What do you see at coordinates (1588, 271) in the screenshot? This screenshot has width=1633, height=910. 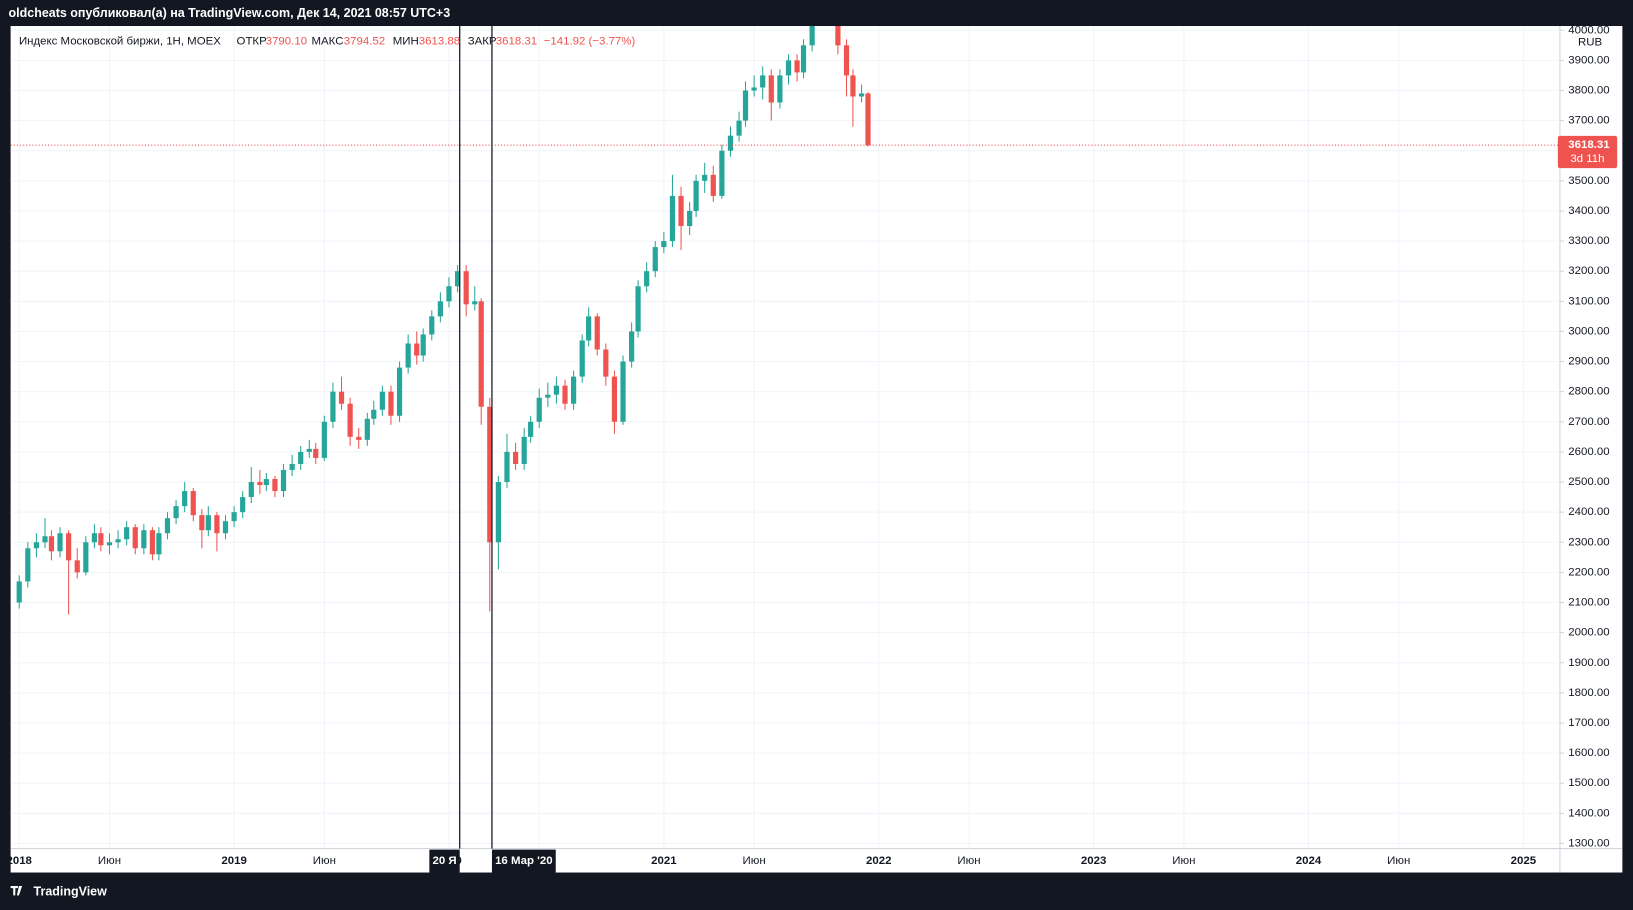 I see `y-tick-label: 3200.00` at bounding box center [1588, 271].